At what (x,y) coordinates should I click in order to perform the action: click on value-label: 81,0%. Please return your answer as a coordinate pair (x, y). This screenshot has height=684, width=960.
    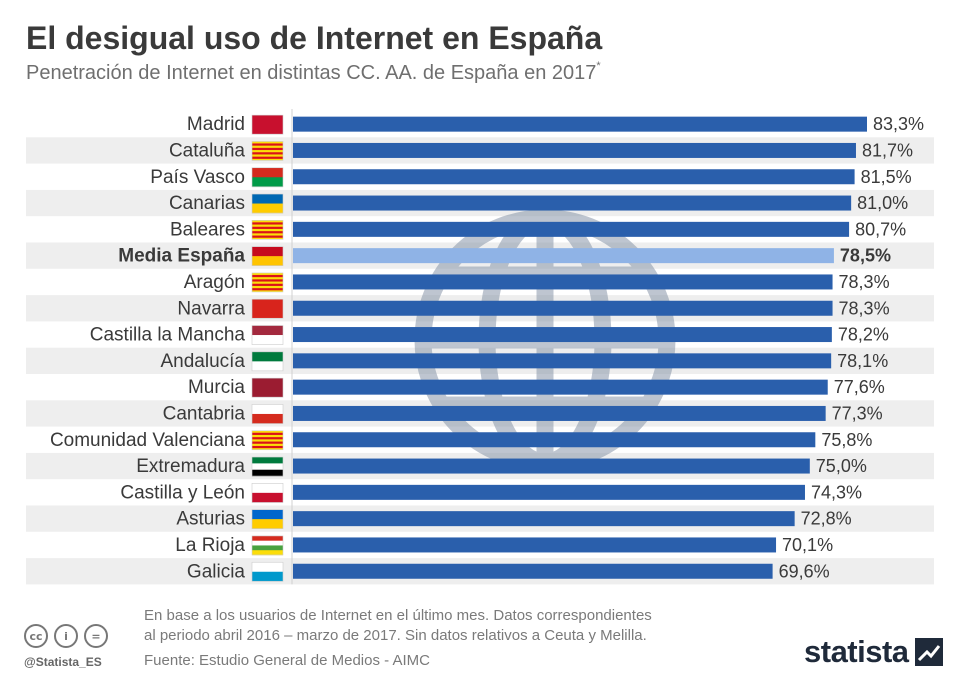
    Looking at the image, I should click on (882, 203).